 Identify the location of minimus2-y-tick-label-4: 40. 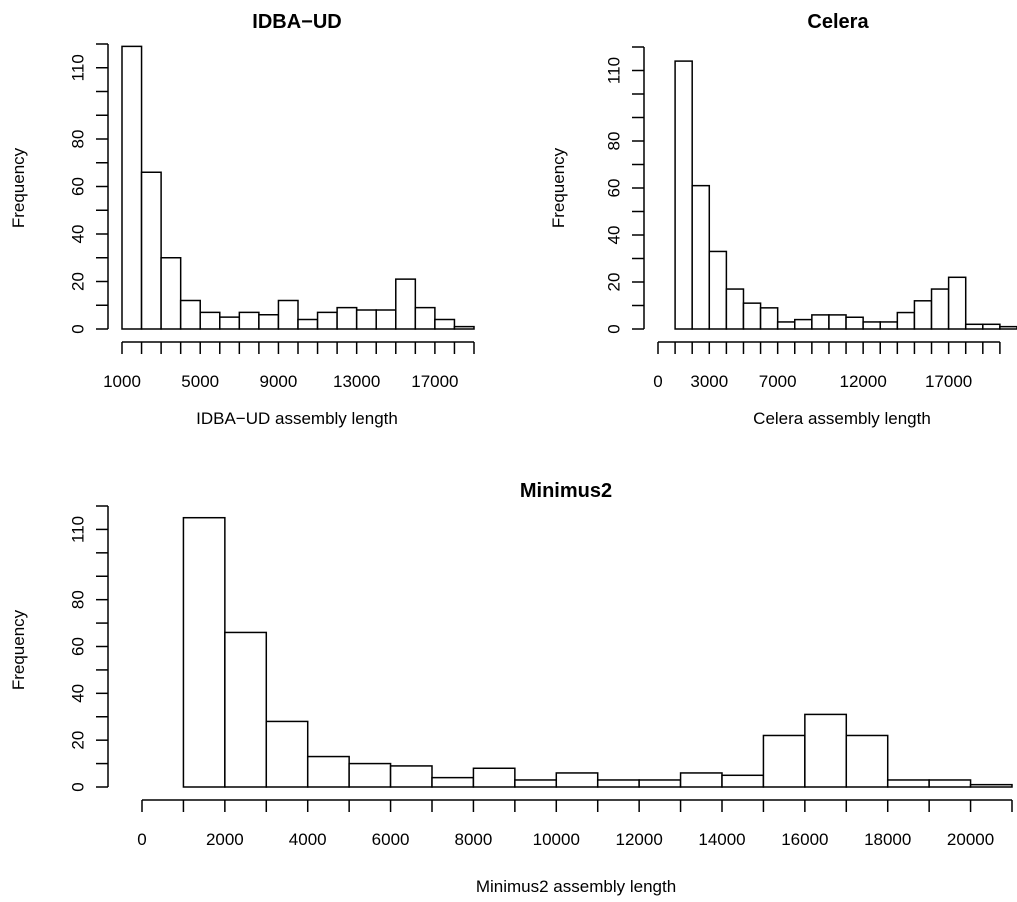
(78, 693).